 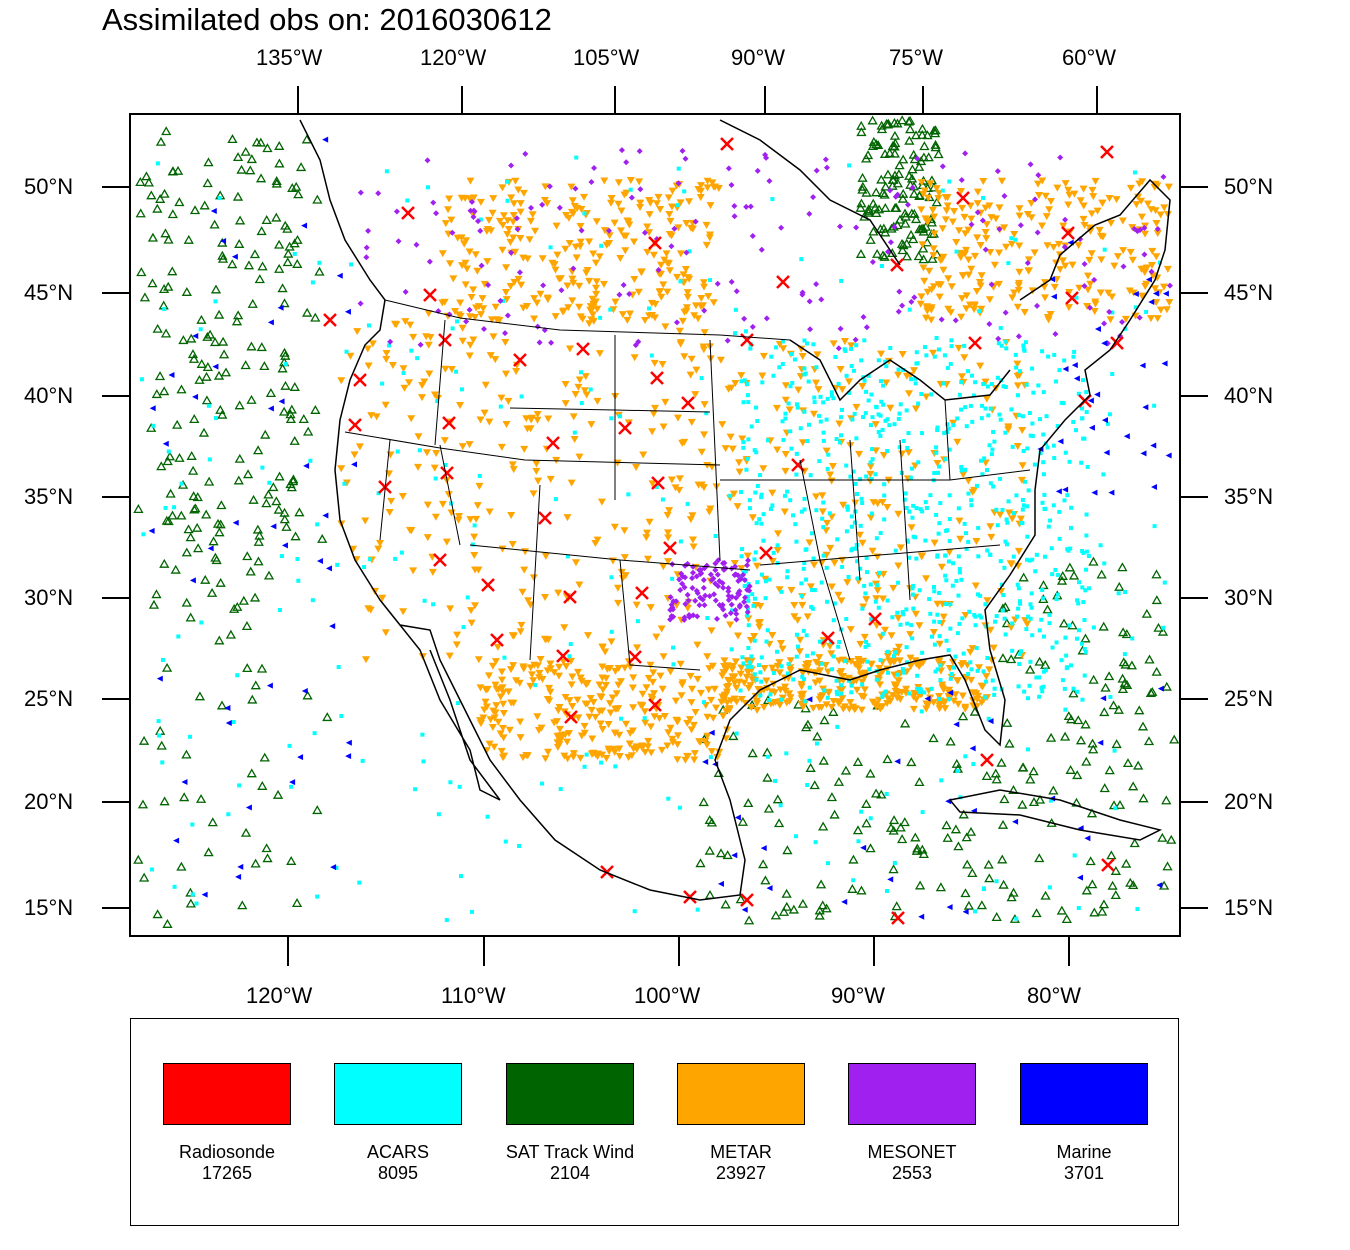 What do you see at coordinates (875, 619) in the screenshot?
I see `radiosonde-ob` at bounding box center [875, 619].